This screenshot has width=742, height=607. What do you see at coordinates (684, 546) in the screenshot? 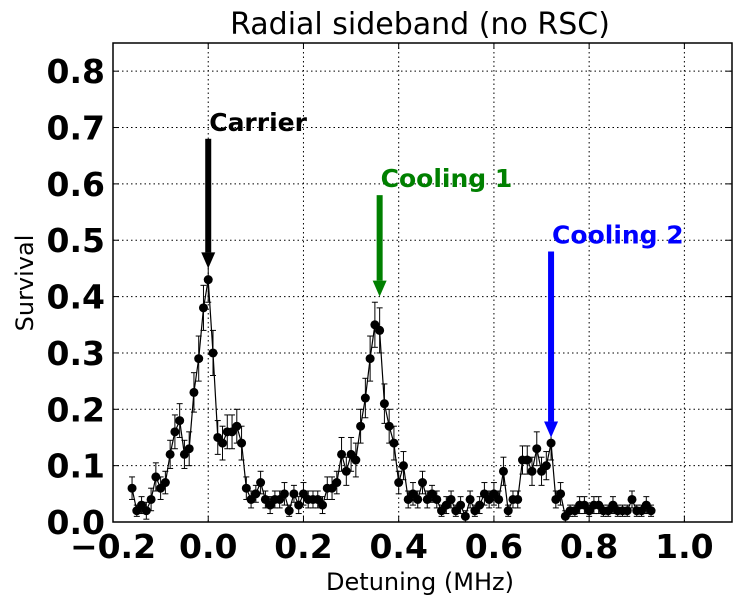
I see `x-tick-label: 1.0` at bounding box center [684, 546].